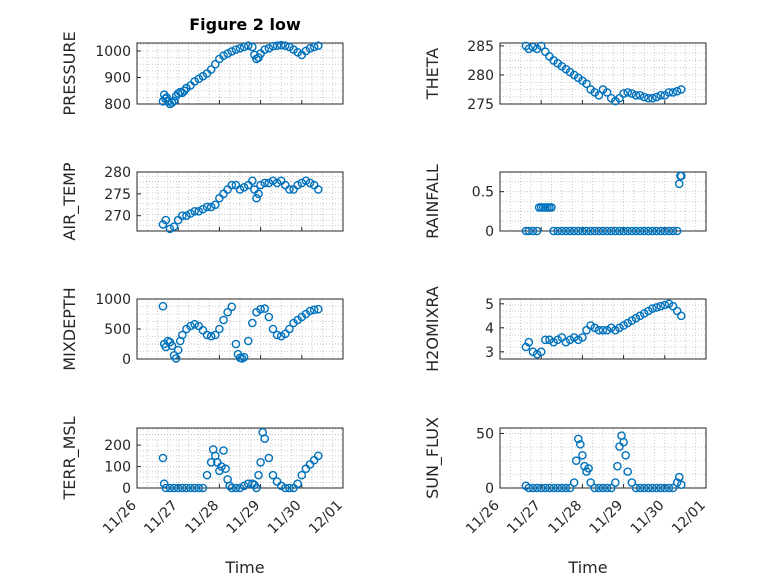 This screenshot has width=778, height=583. I want to click on y-tick-label: 200, so click(117, 446).